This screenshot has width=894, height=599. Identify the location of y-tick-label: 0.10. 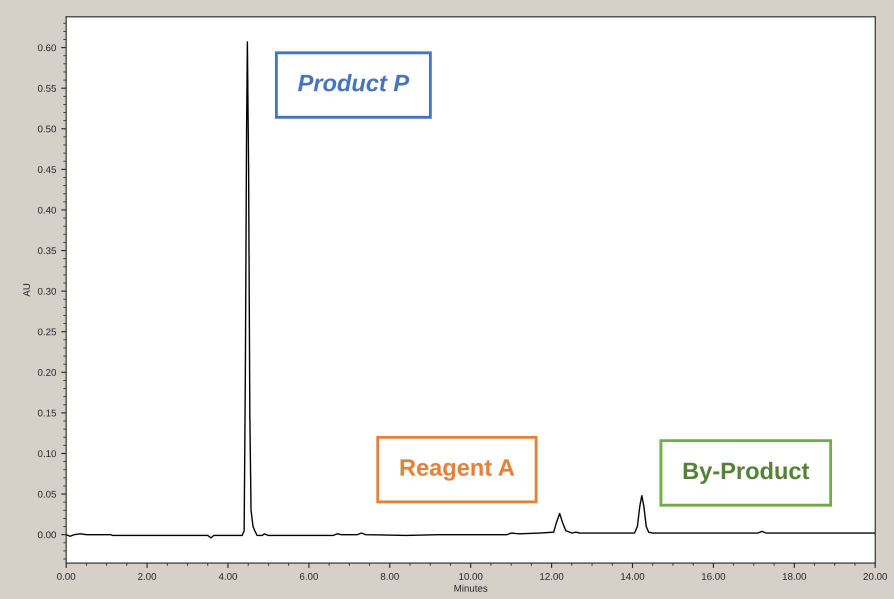
(47, 454).